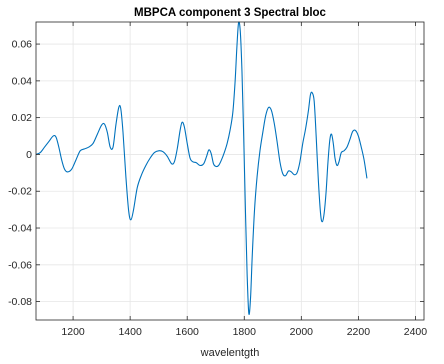 The image size is (444, 364). Describe the element at coordinates (22, 45) in the screenshot. I see `y-tick-label: 0.06` at that location.